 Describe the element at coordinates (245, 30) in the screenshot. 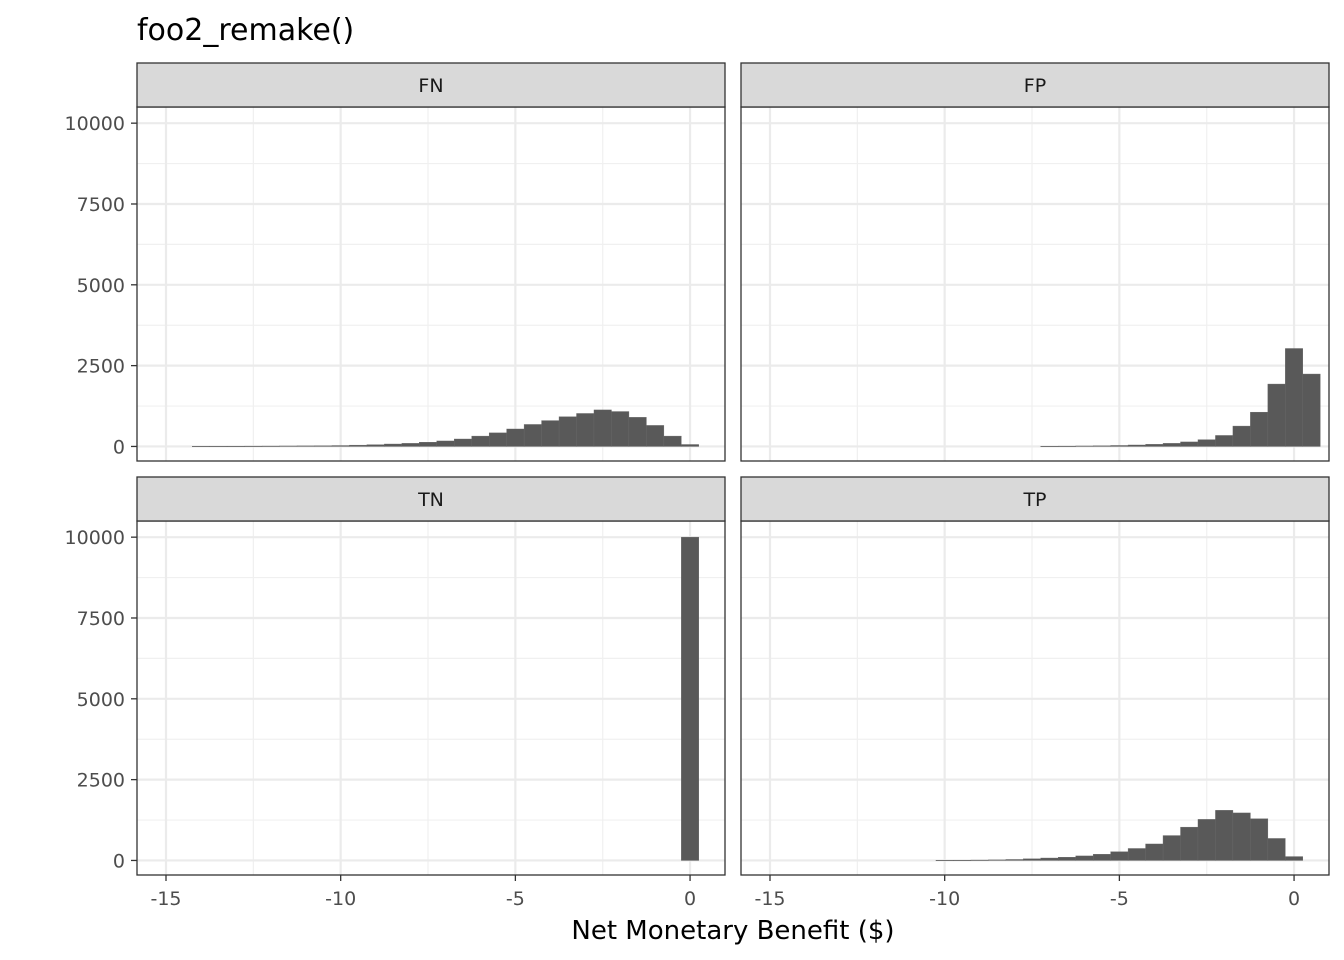

I see `chart-title: foo2_remake()` at that location.